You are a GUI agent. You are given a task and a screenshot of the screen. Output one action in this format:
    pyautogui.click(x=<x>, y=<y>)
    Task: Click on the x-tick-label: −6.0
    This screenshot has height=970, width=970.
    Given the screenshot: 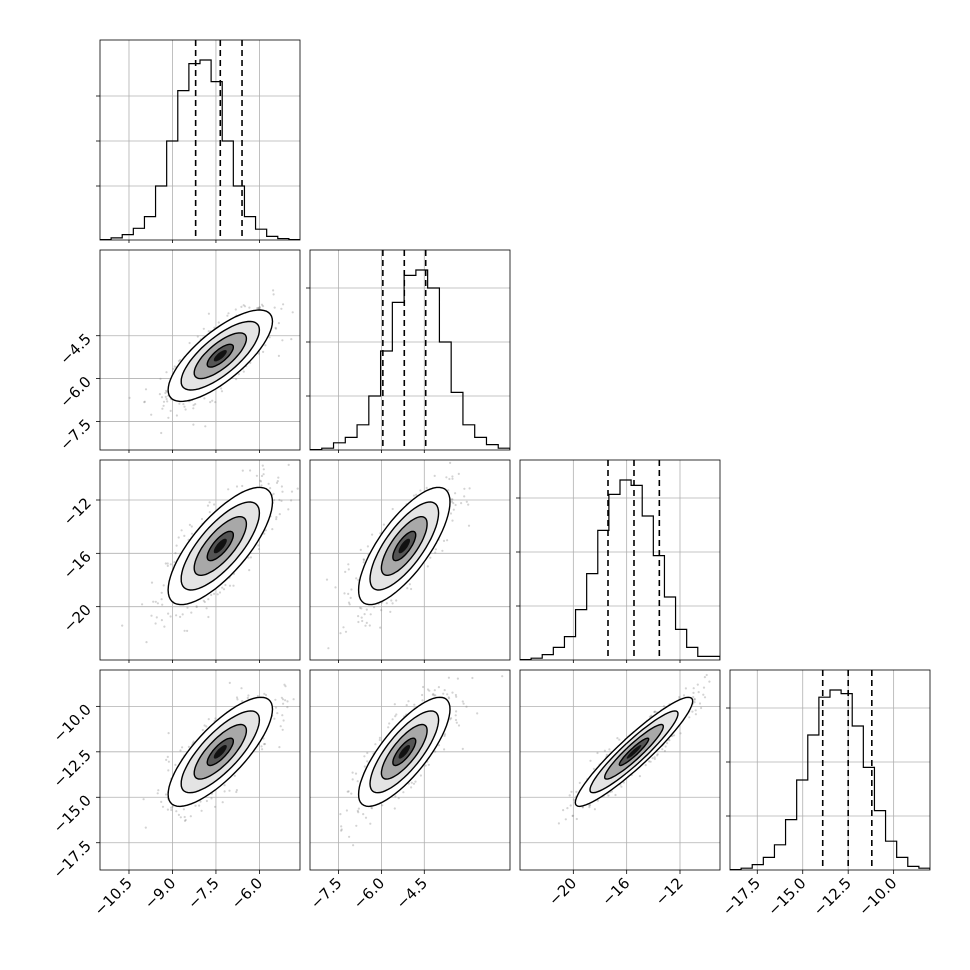 What is the action you would take?
    pyautogui.click(x=369, y=893)
    